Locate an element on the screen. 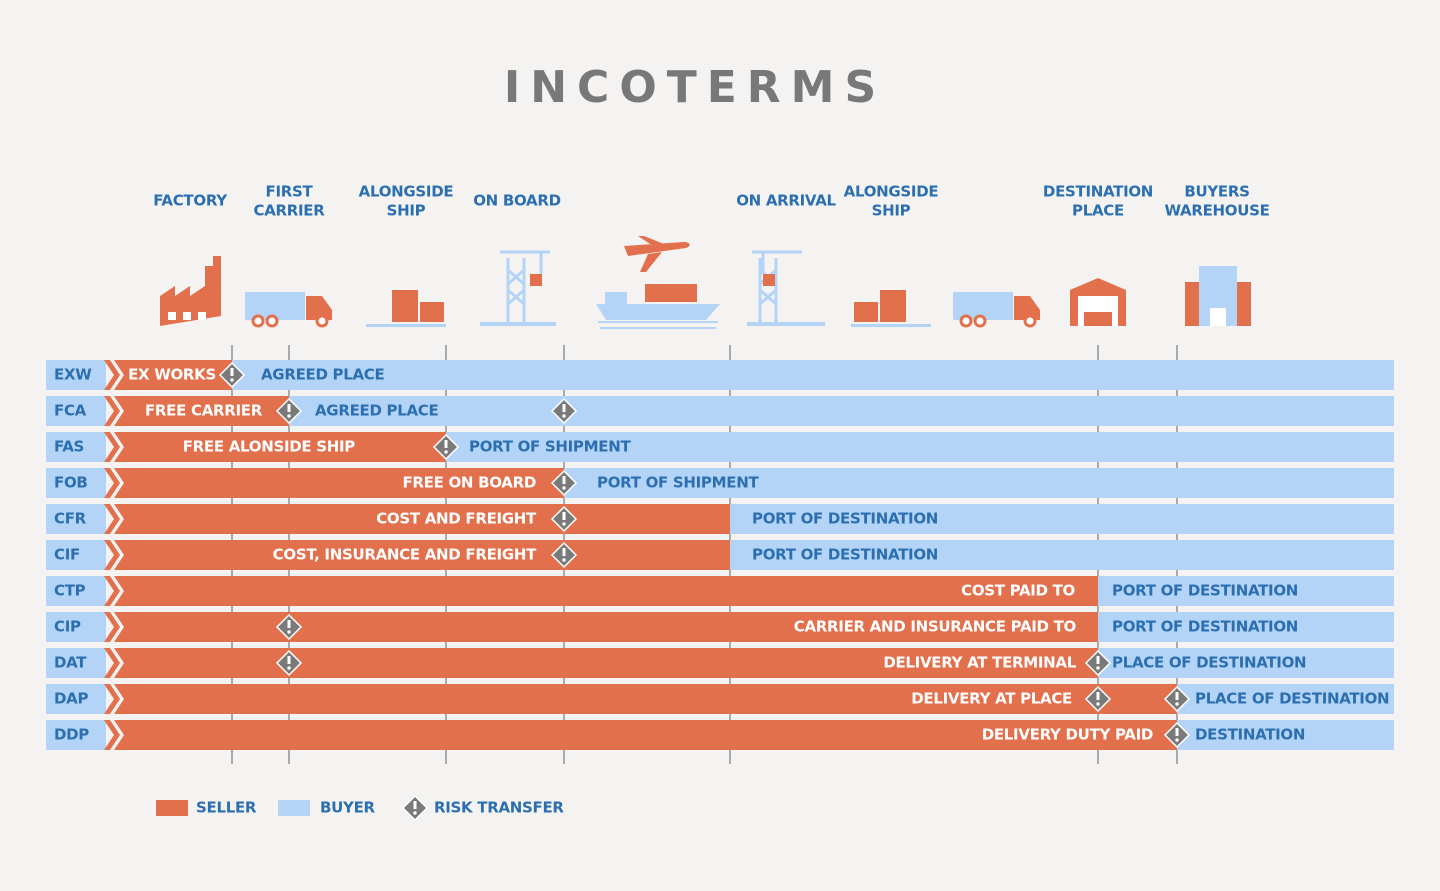  code: DDP is located at coordinates (71, 735).